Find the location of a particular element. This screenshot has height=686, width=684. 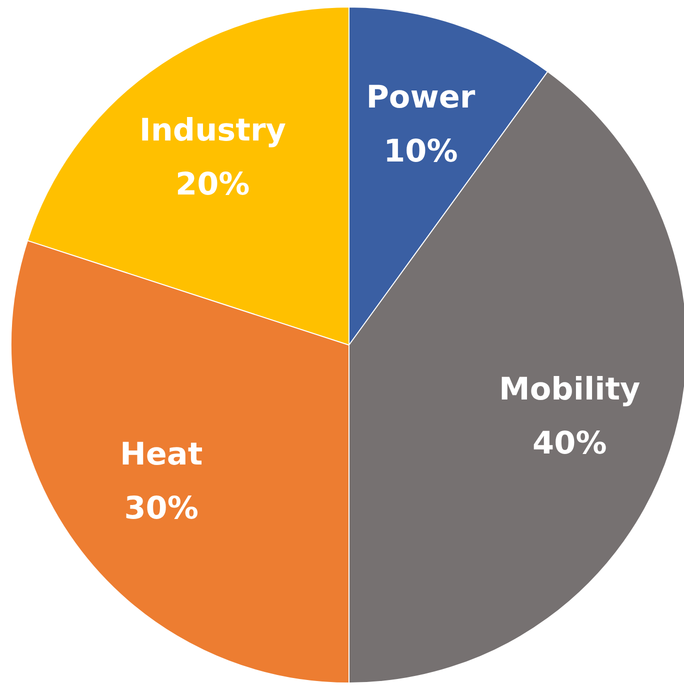

data-label: 10% is located at coordinates (421, 151).